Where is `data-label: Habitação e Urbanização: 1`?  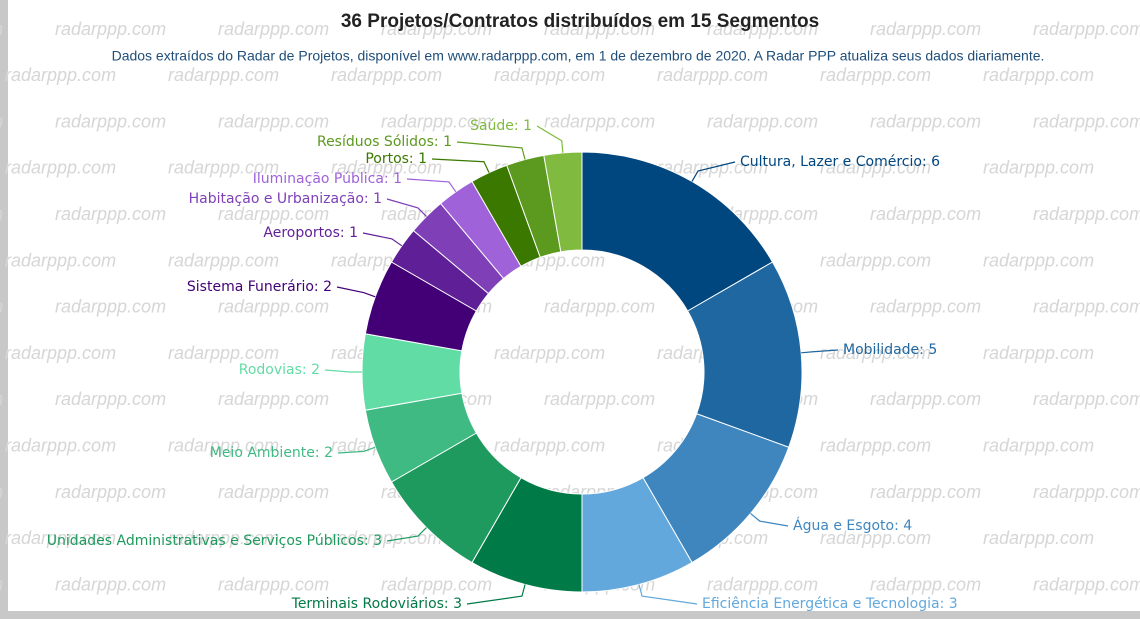
data-label: Habitação e Urbanização: 1 is located at coordinates (285, 199).